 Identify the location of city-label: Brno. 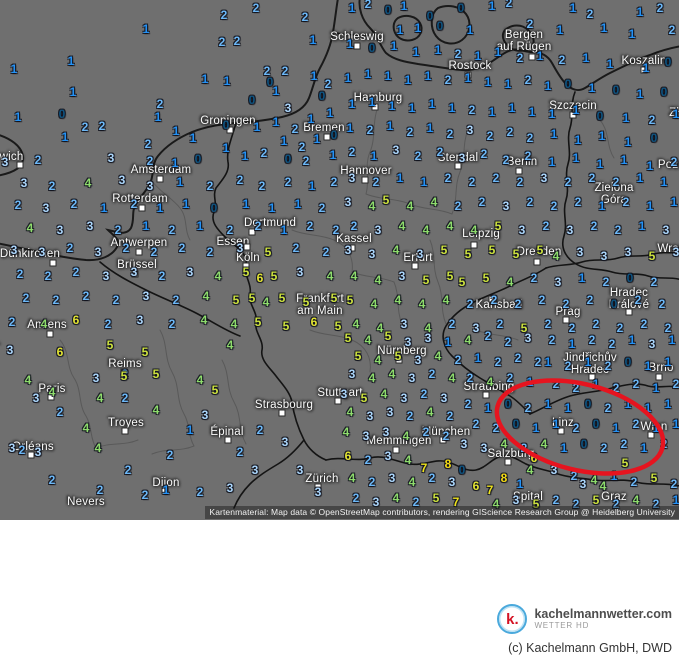
(661, 368).